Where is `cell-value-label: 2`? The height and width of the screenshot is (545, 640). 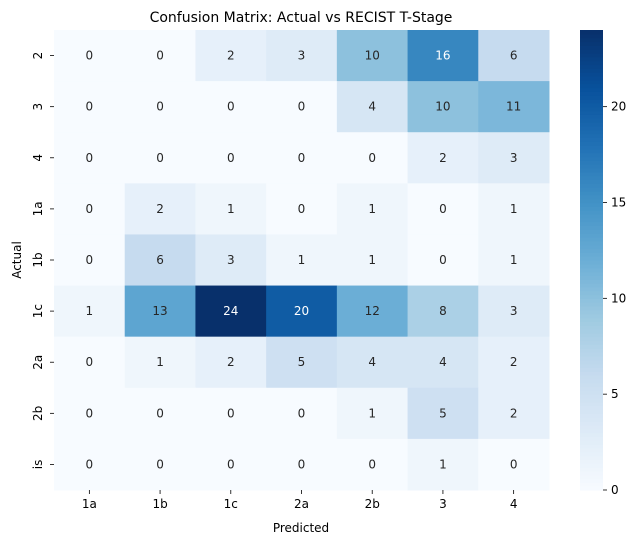 cell-value-label: 2 is located at coordinates (514, 413).